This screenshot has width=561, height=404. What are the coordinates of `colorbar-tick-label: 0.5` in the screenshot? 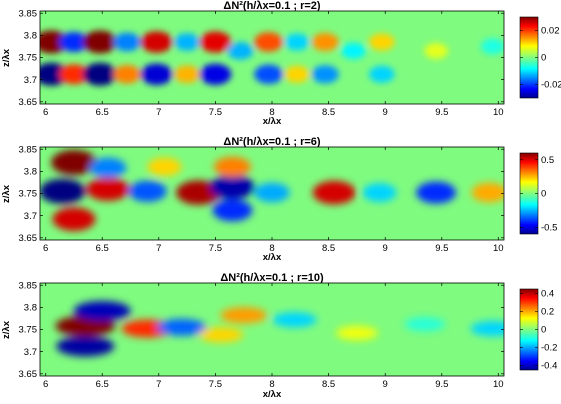 It's located at (547, 160).